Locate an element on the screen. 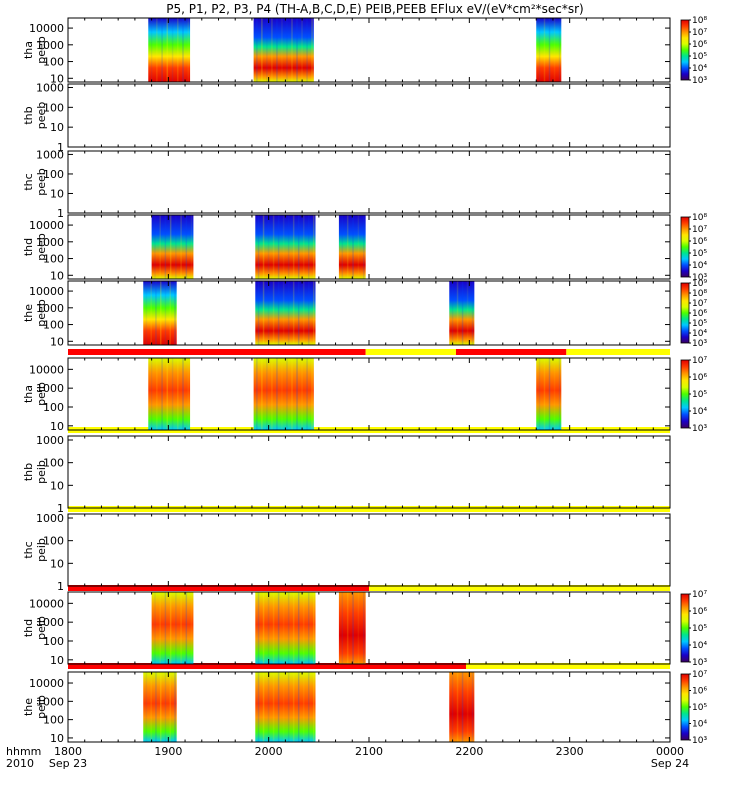 The image size is (750, 800). panel-the-peib: 10 100 1000 10000 the peib 10³ 10⁴ 10⁵ 10⁶ 10⁷ is located at coordinates (364, 708).